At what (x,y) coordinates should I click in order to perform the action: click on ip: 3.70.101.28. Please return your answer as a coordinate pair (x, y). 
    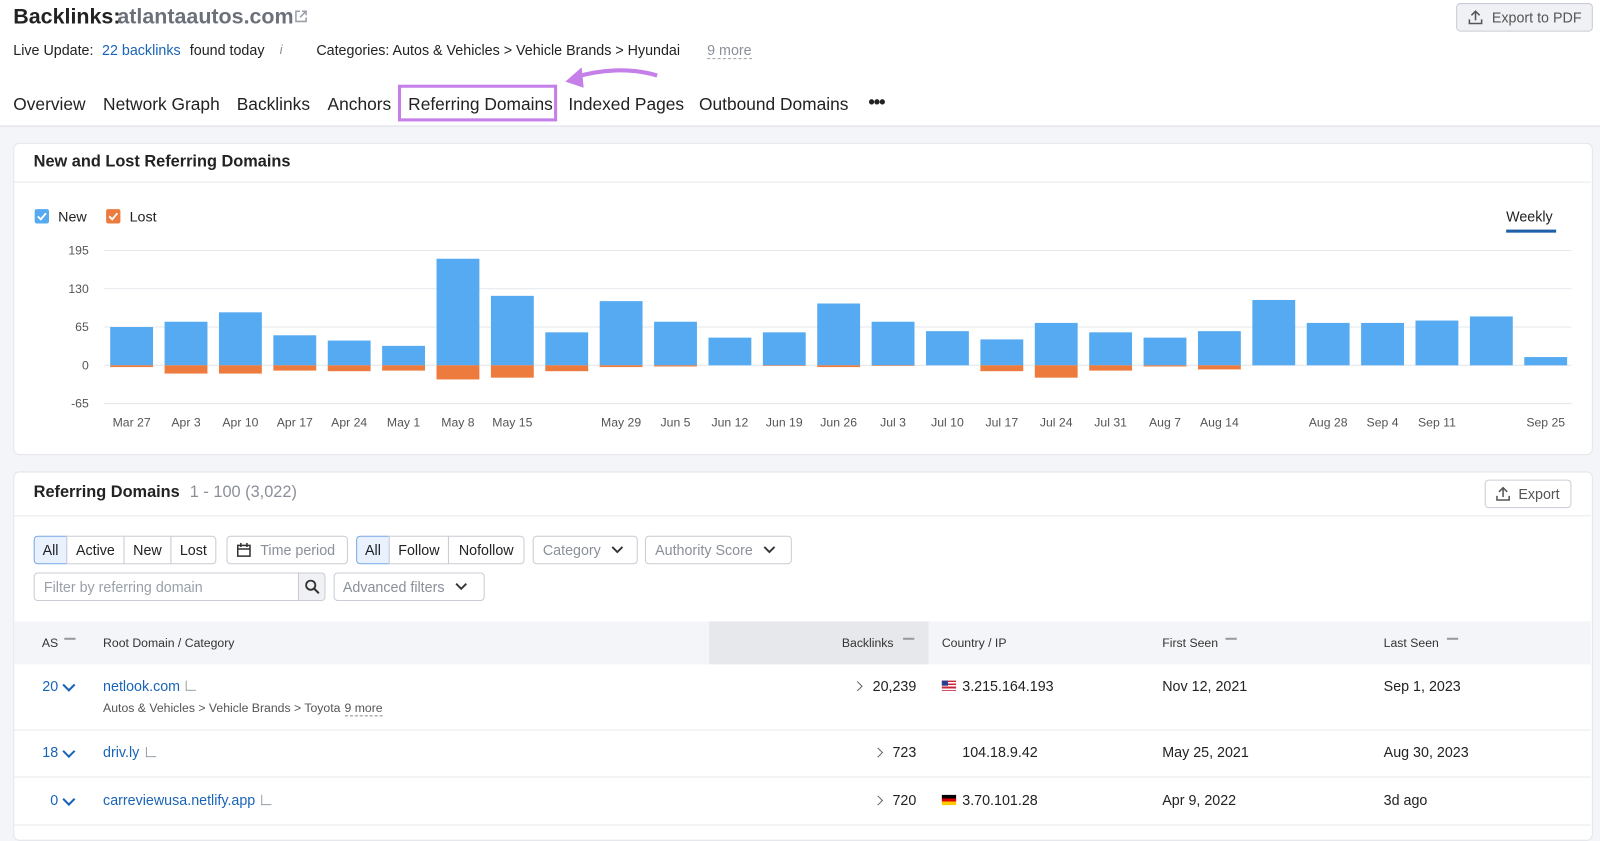
    Looking at the image, I should click on (1000, 799).